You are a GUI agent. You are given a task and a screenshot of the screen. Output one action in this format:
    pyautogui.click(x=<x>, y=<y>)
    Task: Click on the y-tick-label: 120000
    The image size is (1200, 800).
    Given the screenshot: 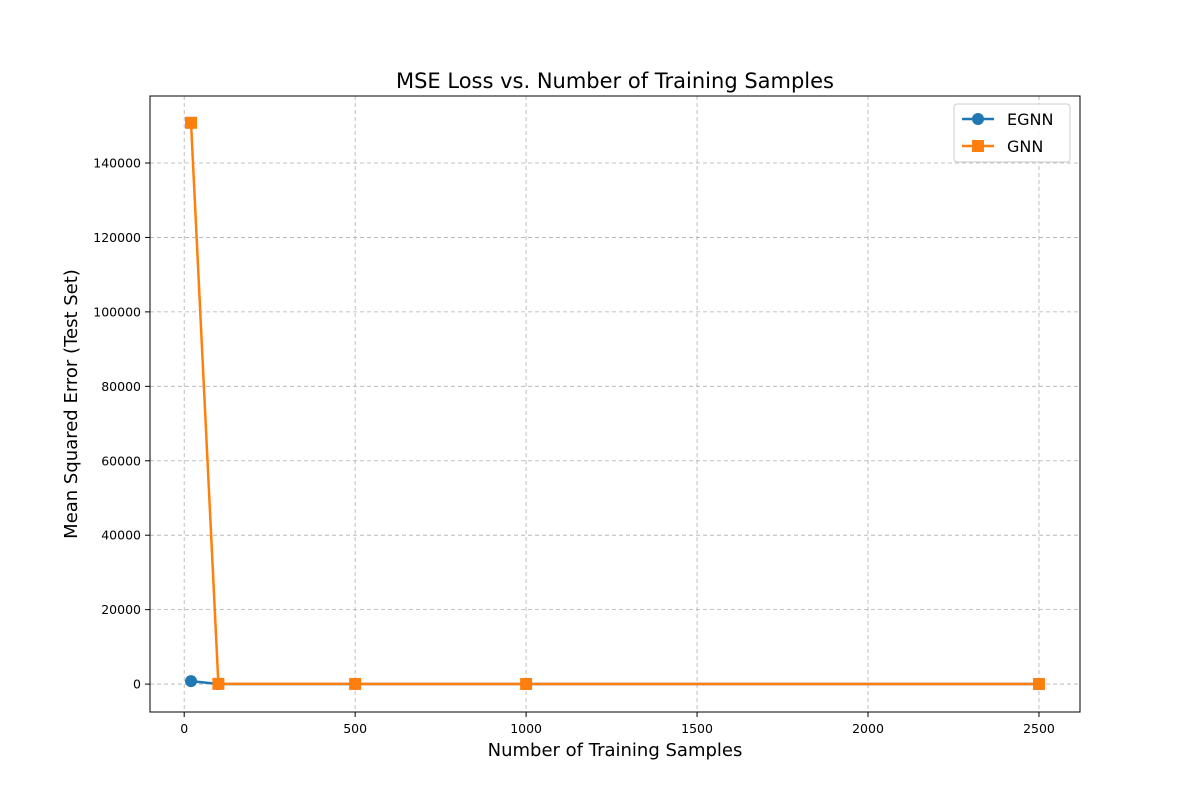 What is the action you would take?
    pyautogui.click(x=117, y=237)
    